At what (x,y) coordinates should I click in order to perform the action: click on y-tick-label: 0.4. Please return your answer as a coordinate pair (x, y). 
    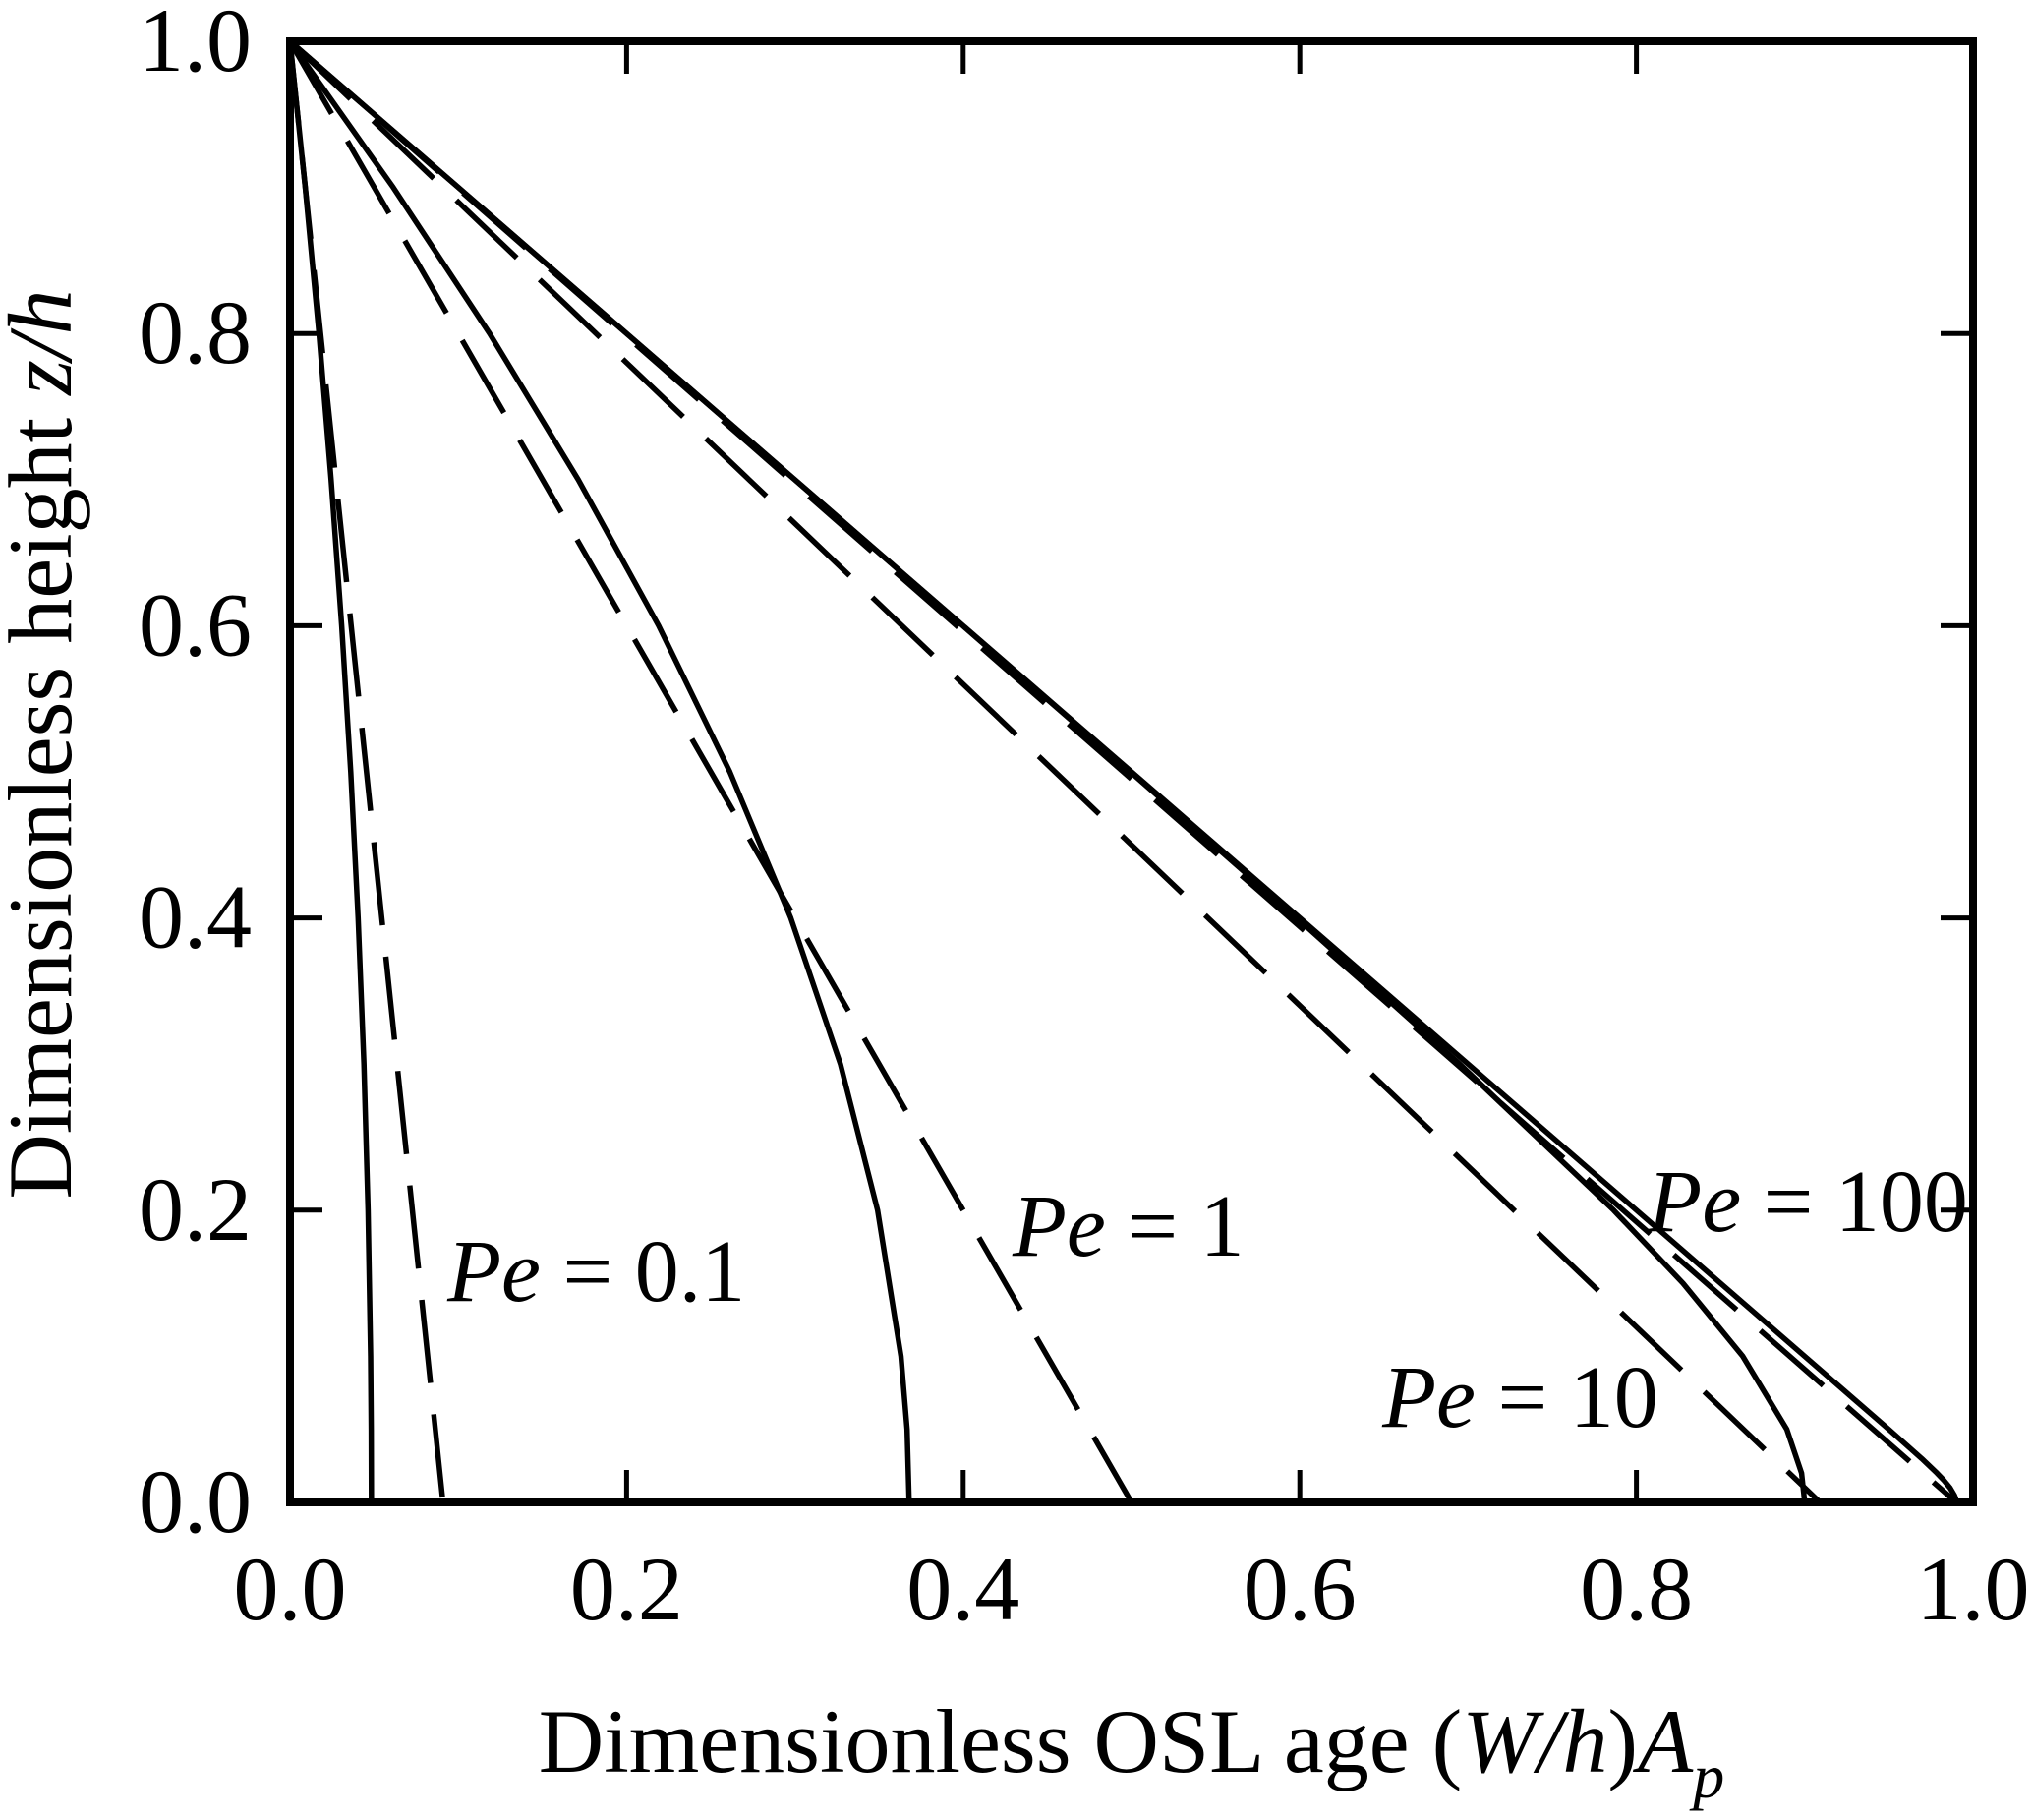
    Looking at the image, I should click on (196, 917).